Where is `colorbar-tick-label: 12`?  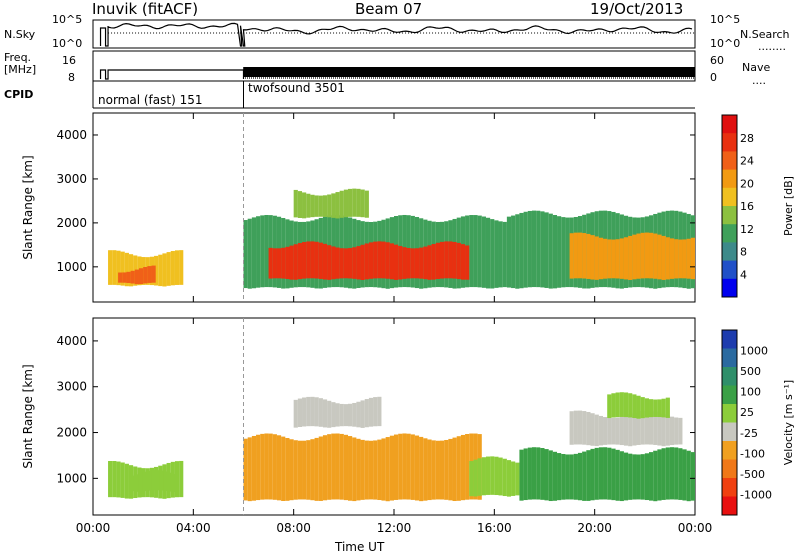 colorbar-tick-label: 12 is located at coordinates (747, 229).